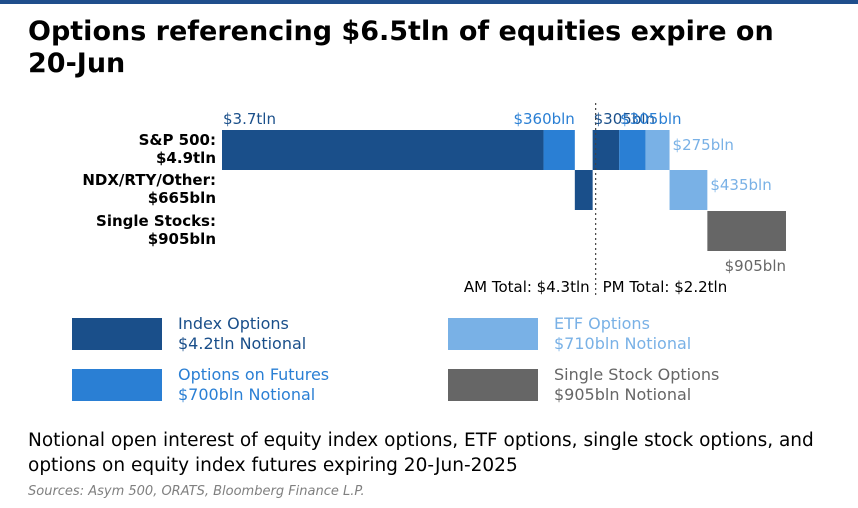 This screenshot has width=858, height=508. I want to click on legend-swatch-single-stock-options, so click(493, 385).